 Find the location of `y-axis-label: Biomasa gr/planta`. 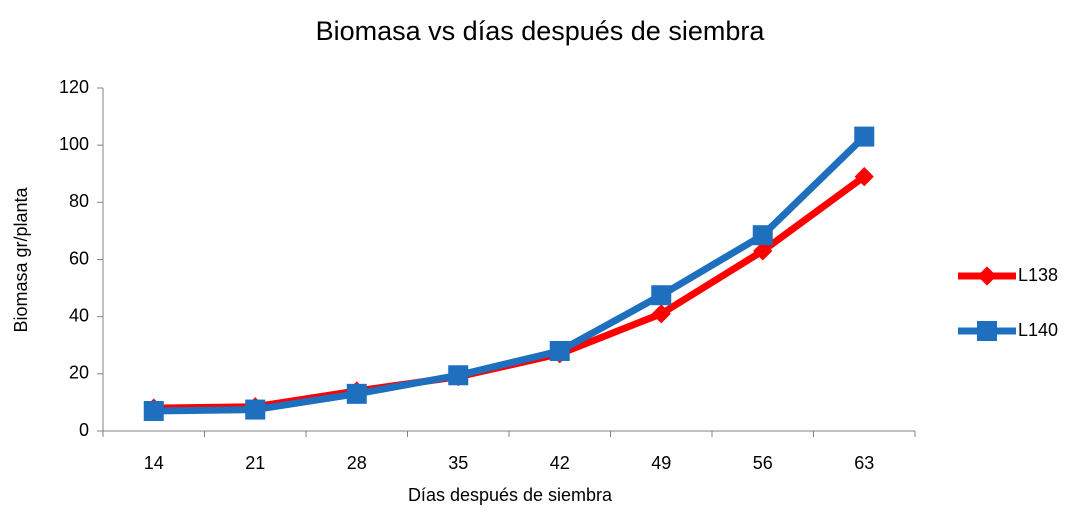

y-axis-label: Biomasa gr/planta is located at coordinates (21, 259).